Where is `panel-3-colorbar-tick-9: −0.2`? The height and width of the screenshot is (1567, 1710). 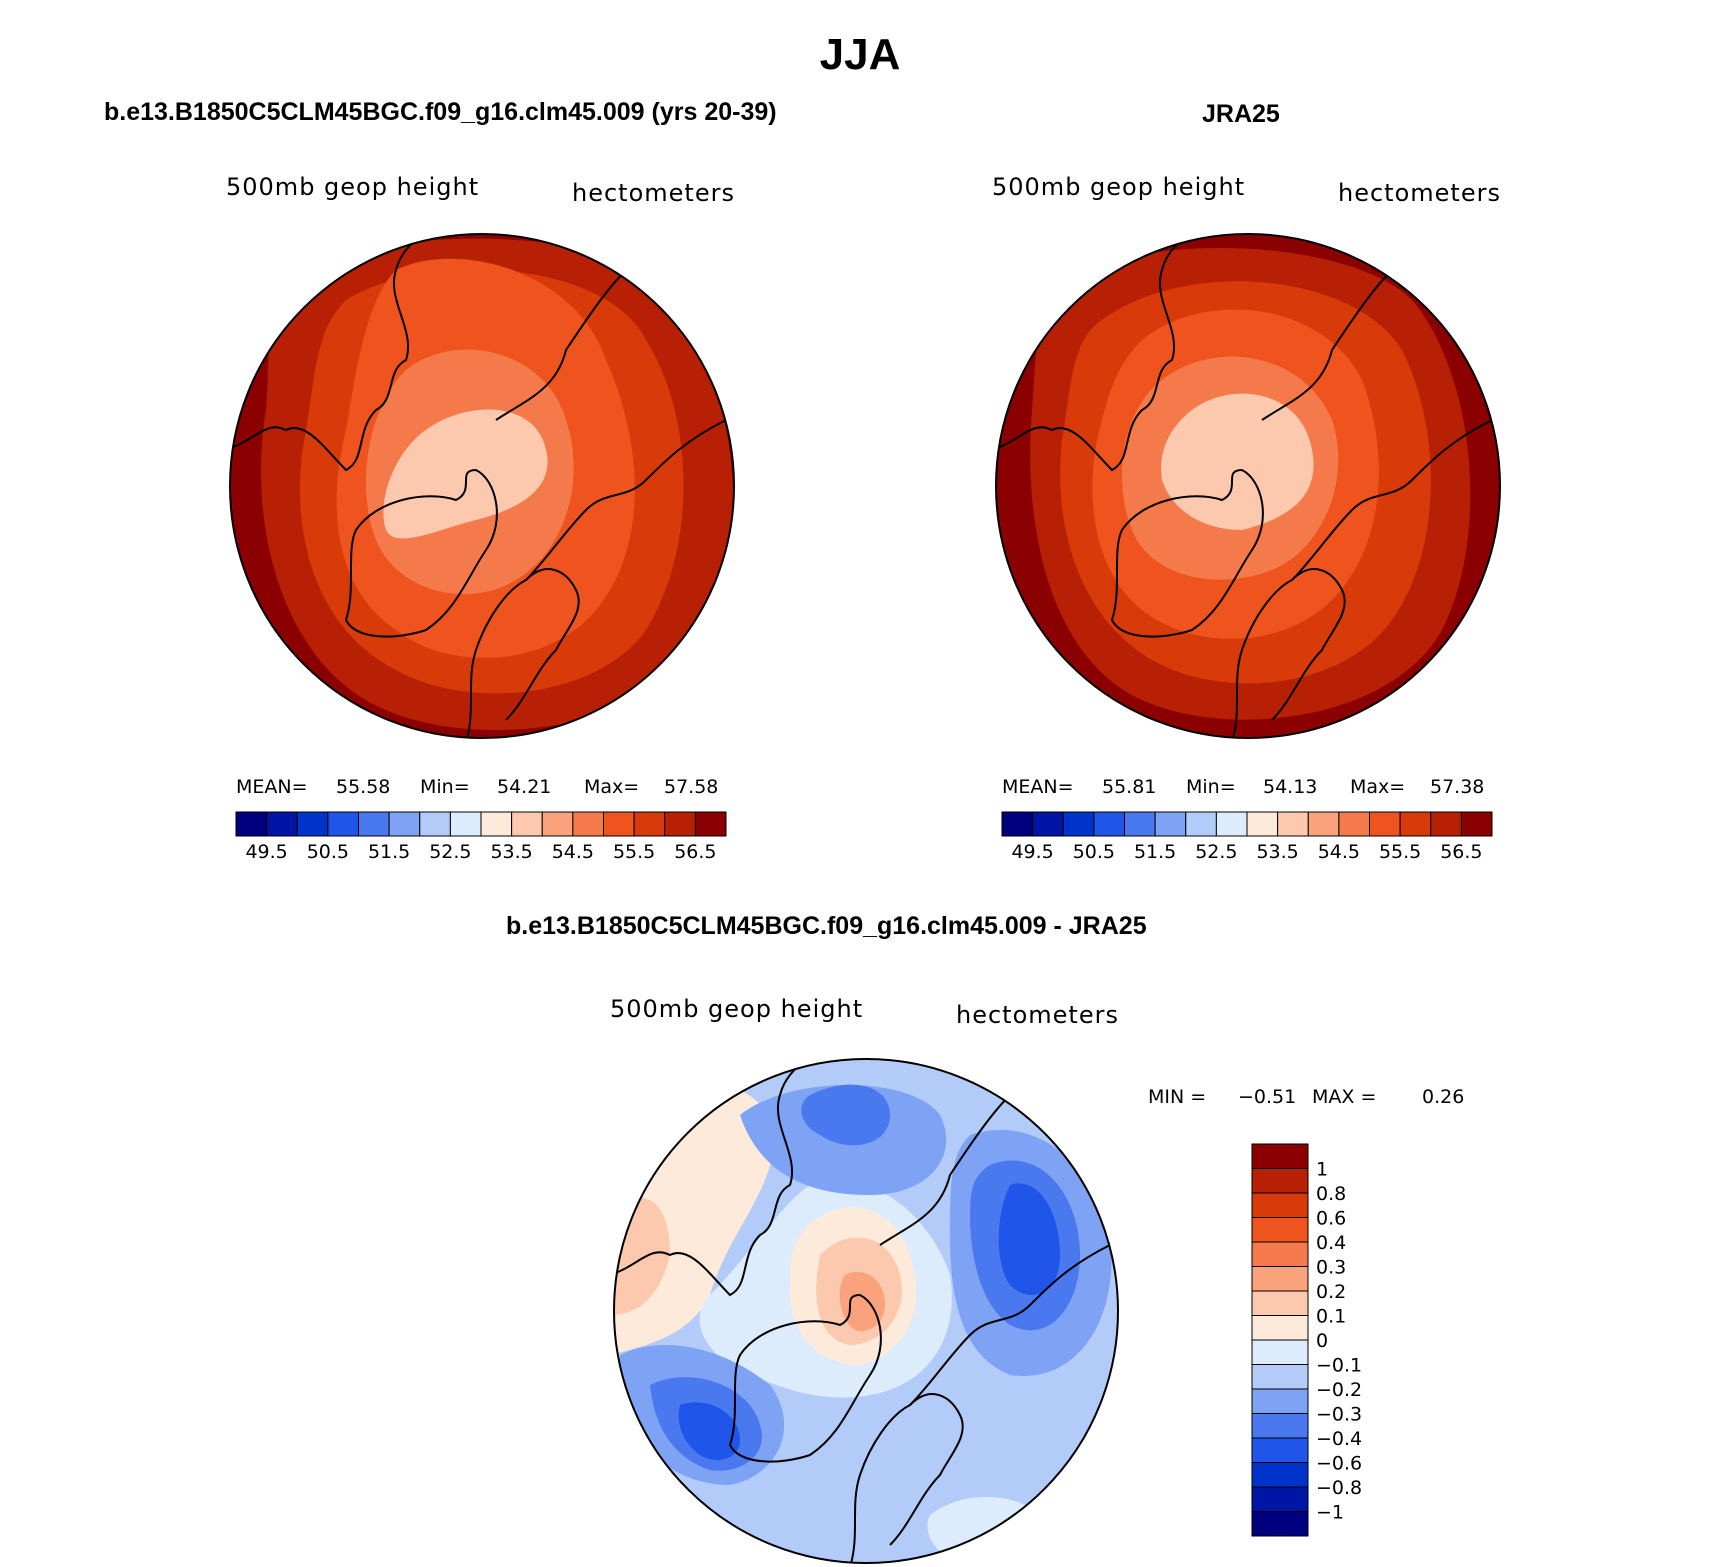 panel-3-colorbar-tick-9: −0.2 is located at coordinates (1339, 1390).